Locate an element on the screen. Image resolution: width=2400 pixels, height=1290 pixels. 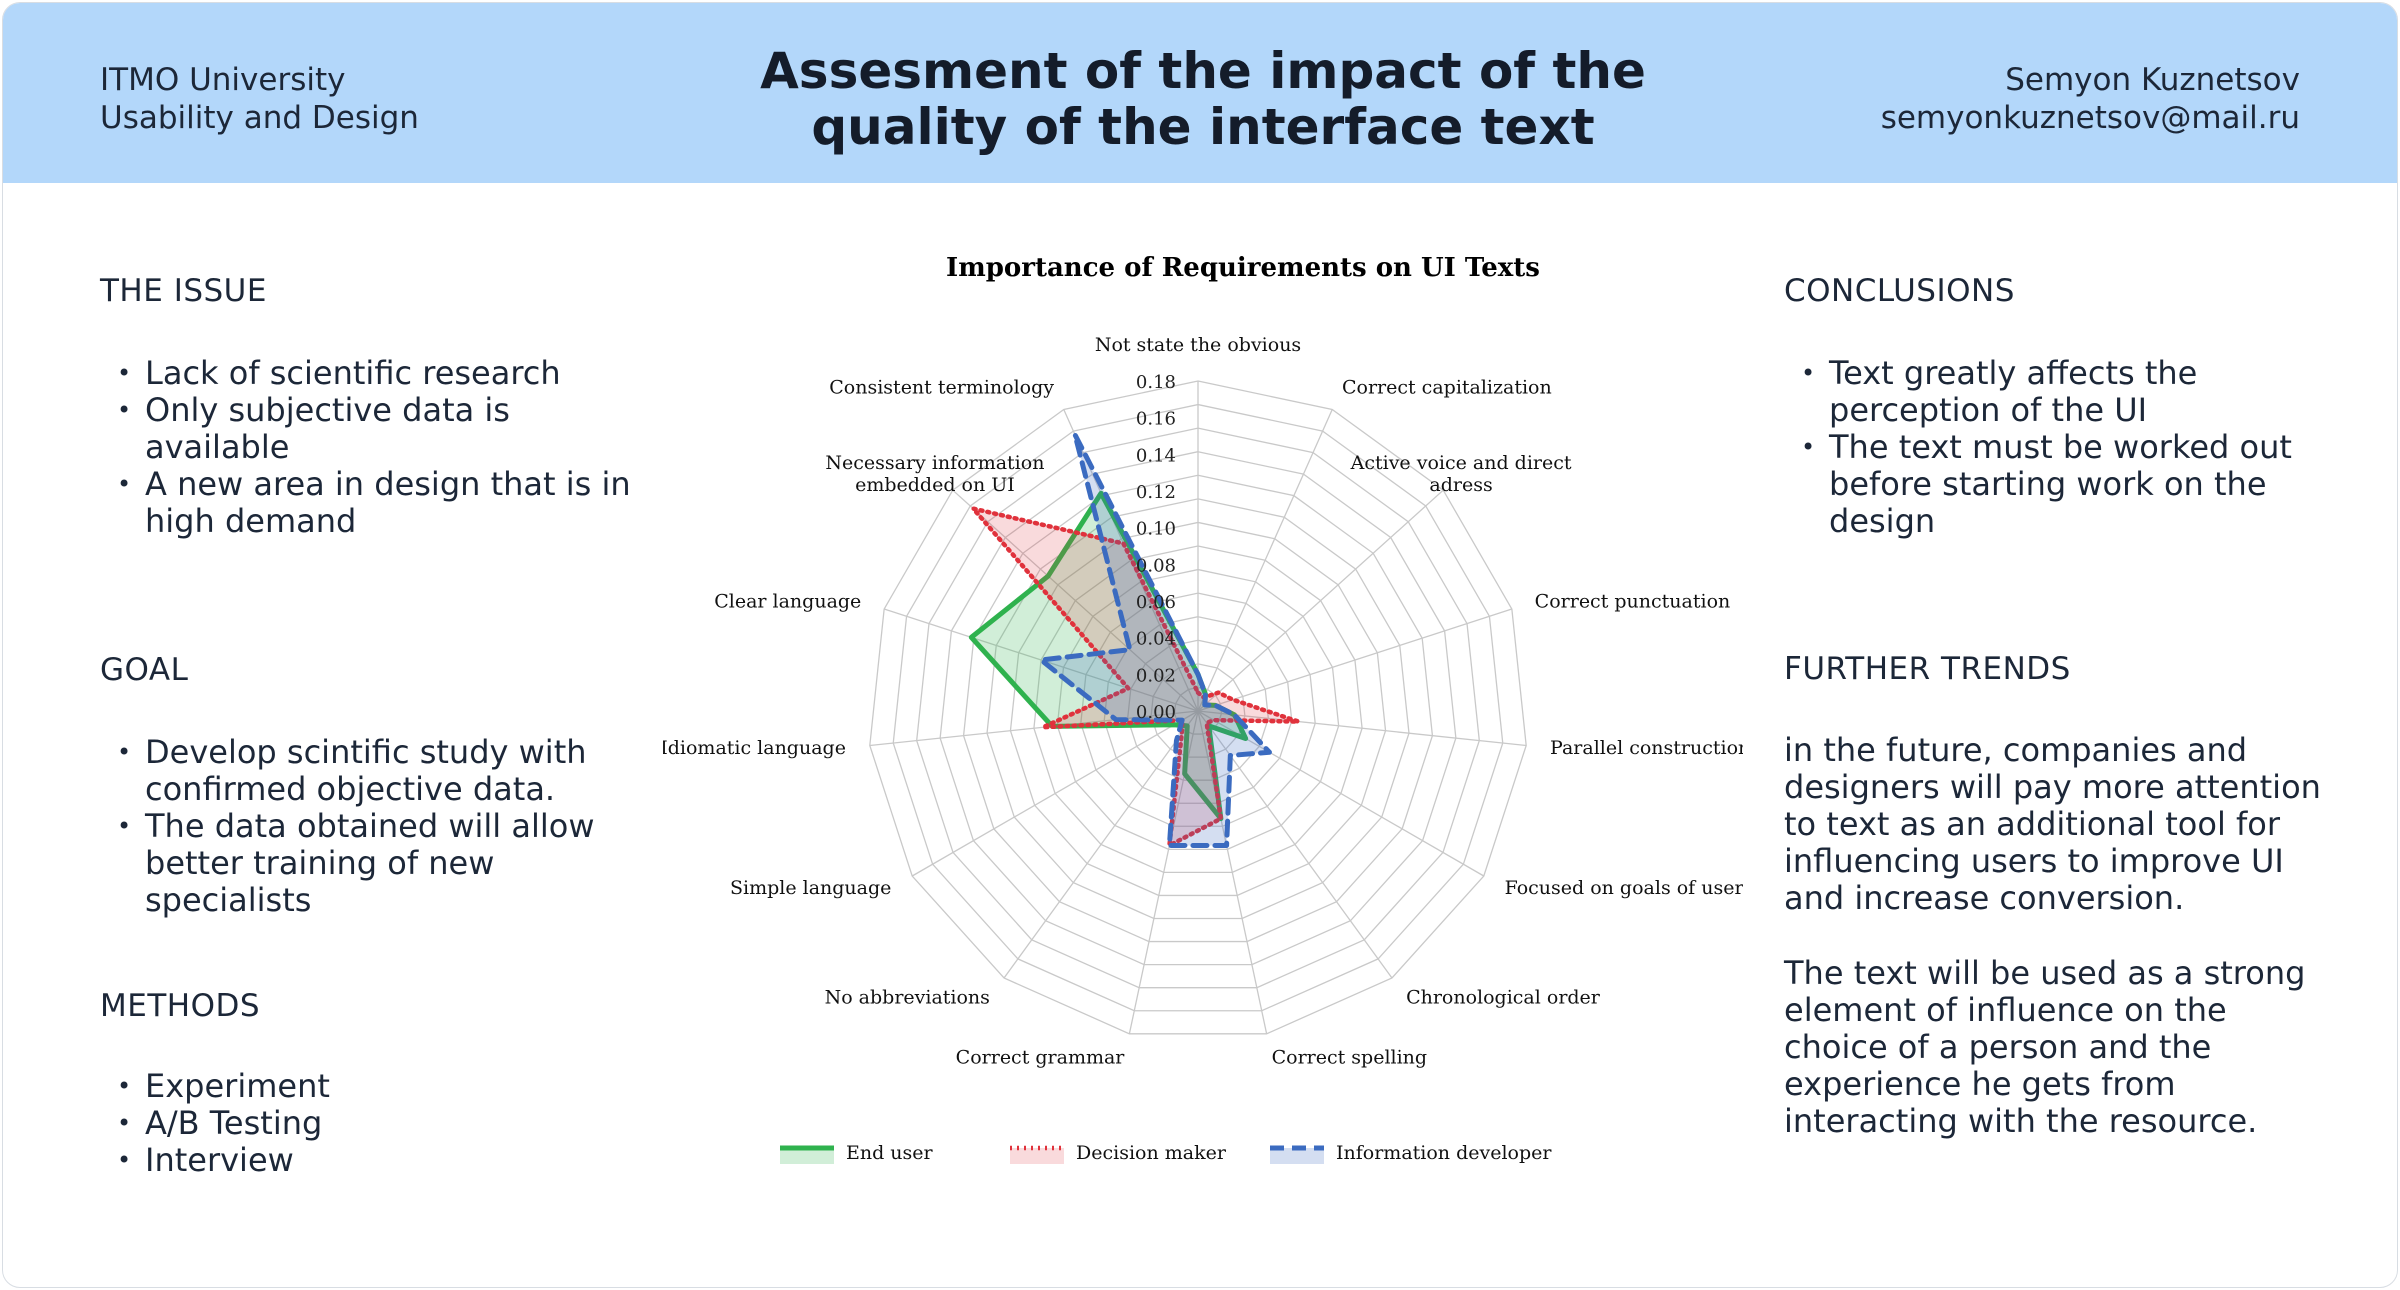
tick-label: 0.04 is located at coordinates (1156, 639).